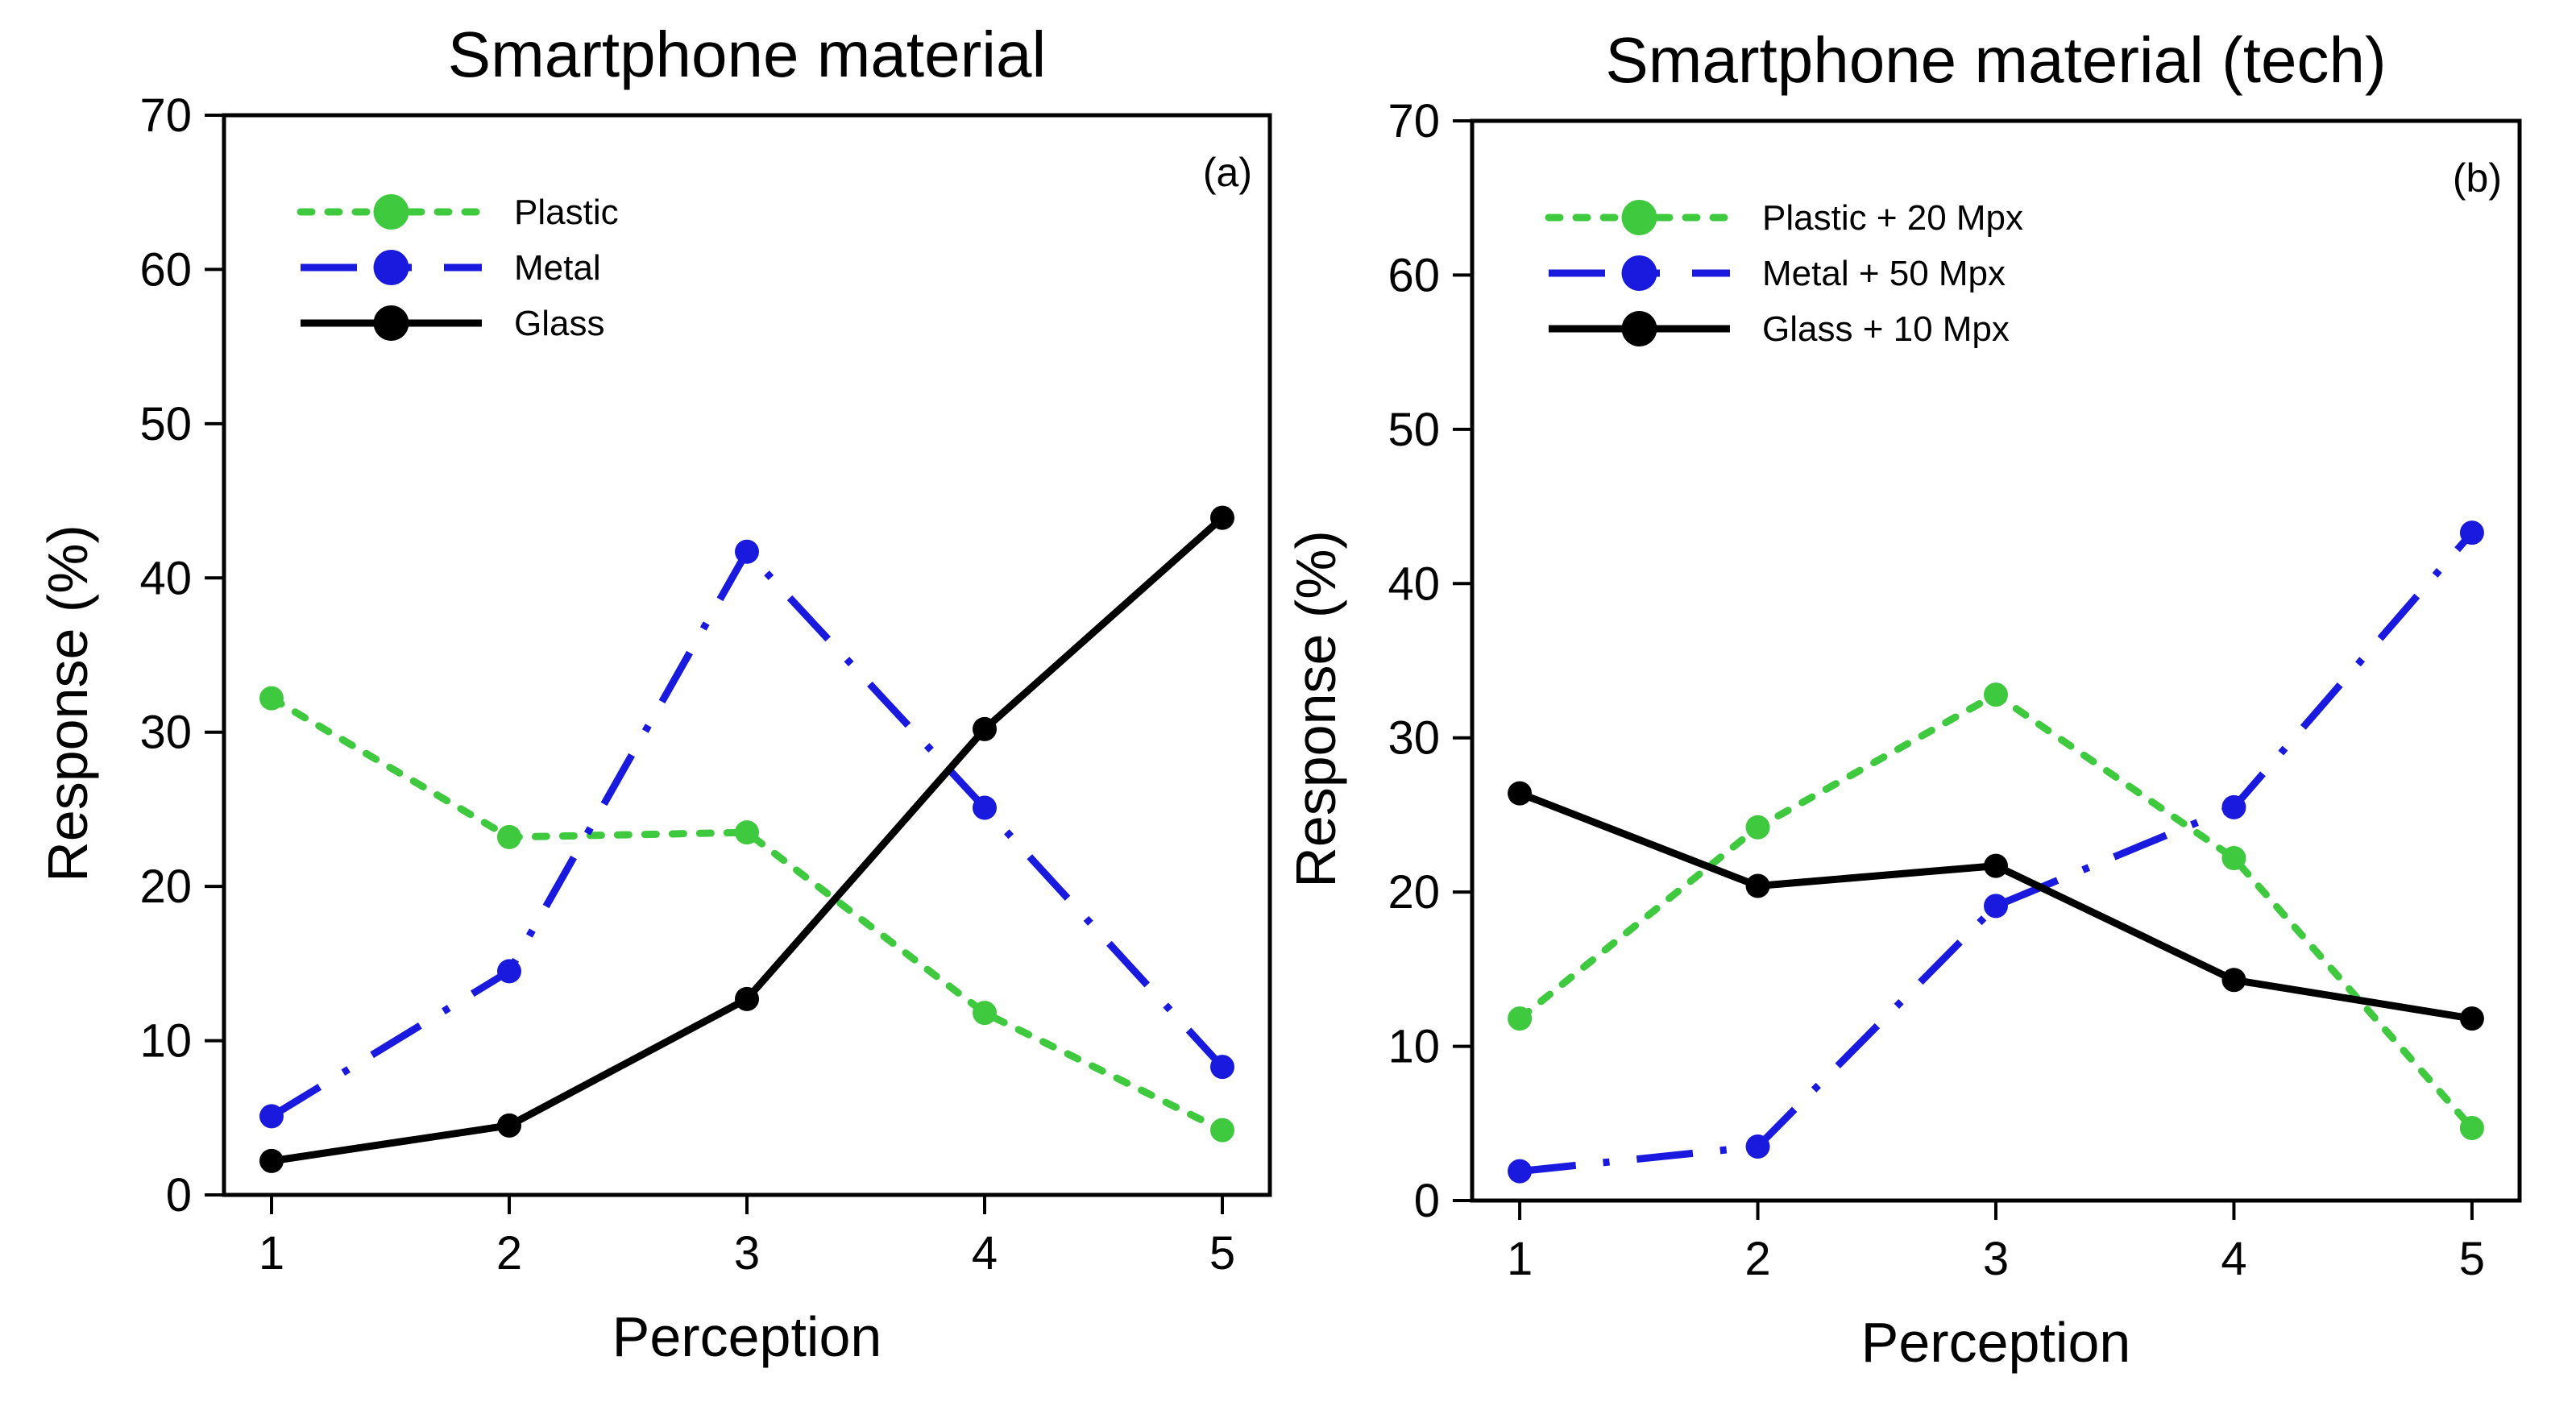 This screenshot has width=2576, height=1406. I want to click on legend-label: Plastic, so click(566, 212).